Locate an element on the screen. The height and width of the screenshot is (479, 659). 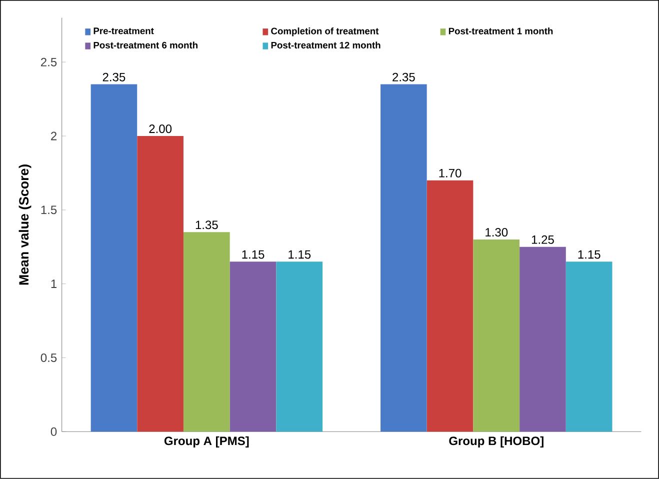
y-tick-label: 1 is located at coordinates (54, 284).